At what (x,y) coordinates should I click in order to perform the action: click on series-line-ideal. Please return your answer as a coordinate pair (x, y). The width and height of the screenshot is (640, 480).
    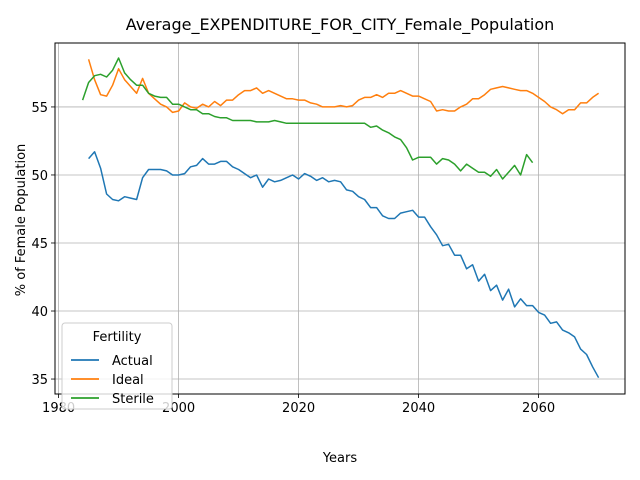
    Looking at the image, I should click on (343, 87).